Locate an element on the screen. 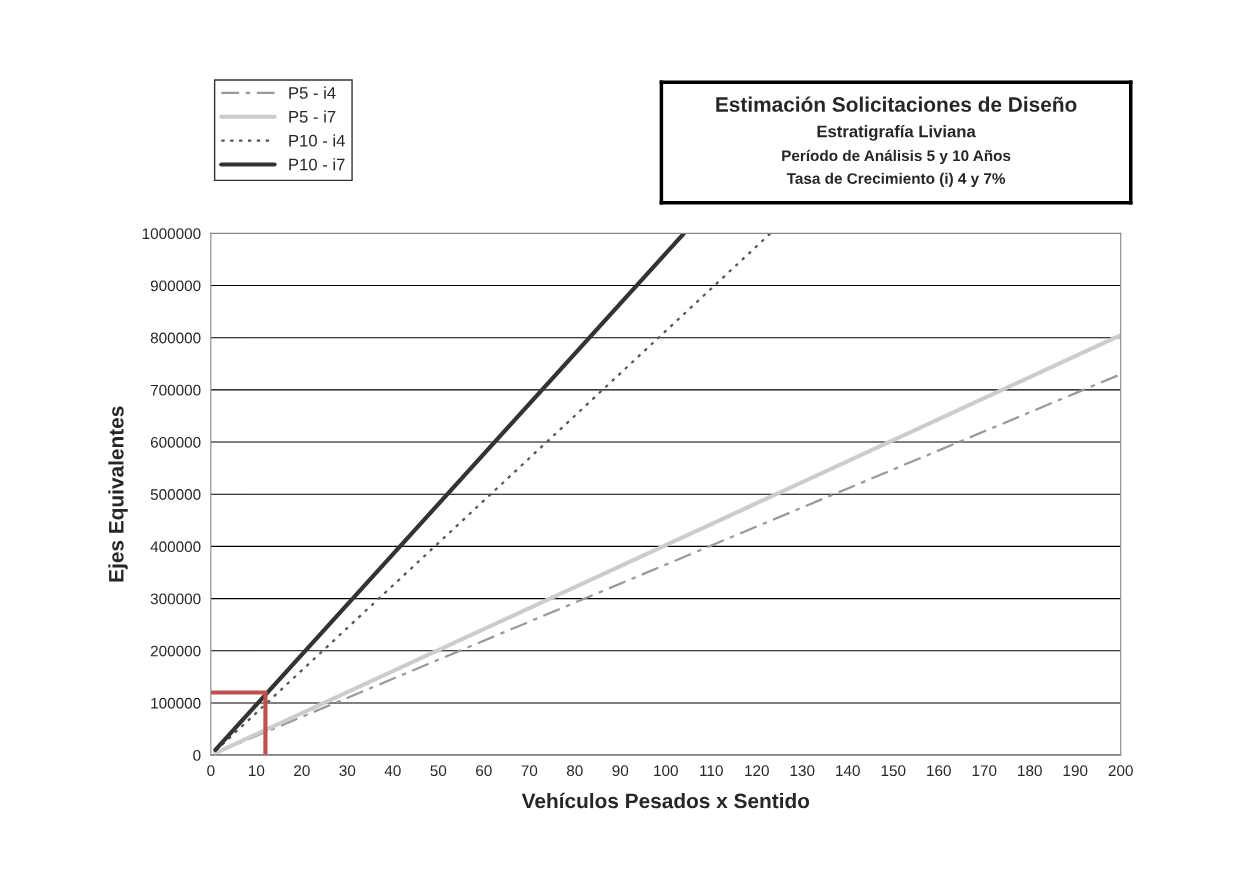  y-tick-label: 800000 is located at coordinates (175, 338).